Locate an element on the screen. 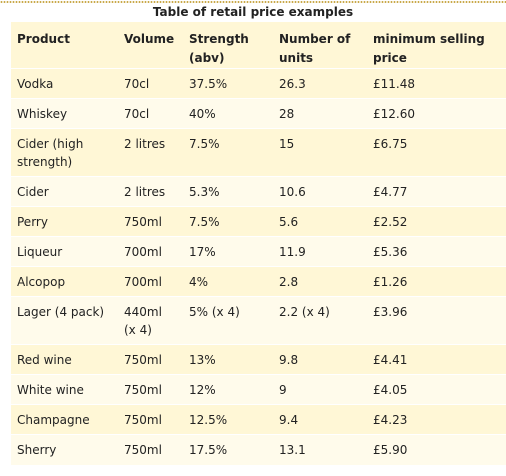  header-strength: Strength (abv) is located at coordinates (228, 45).